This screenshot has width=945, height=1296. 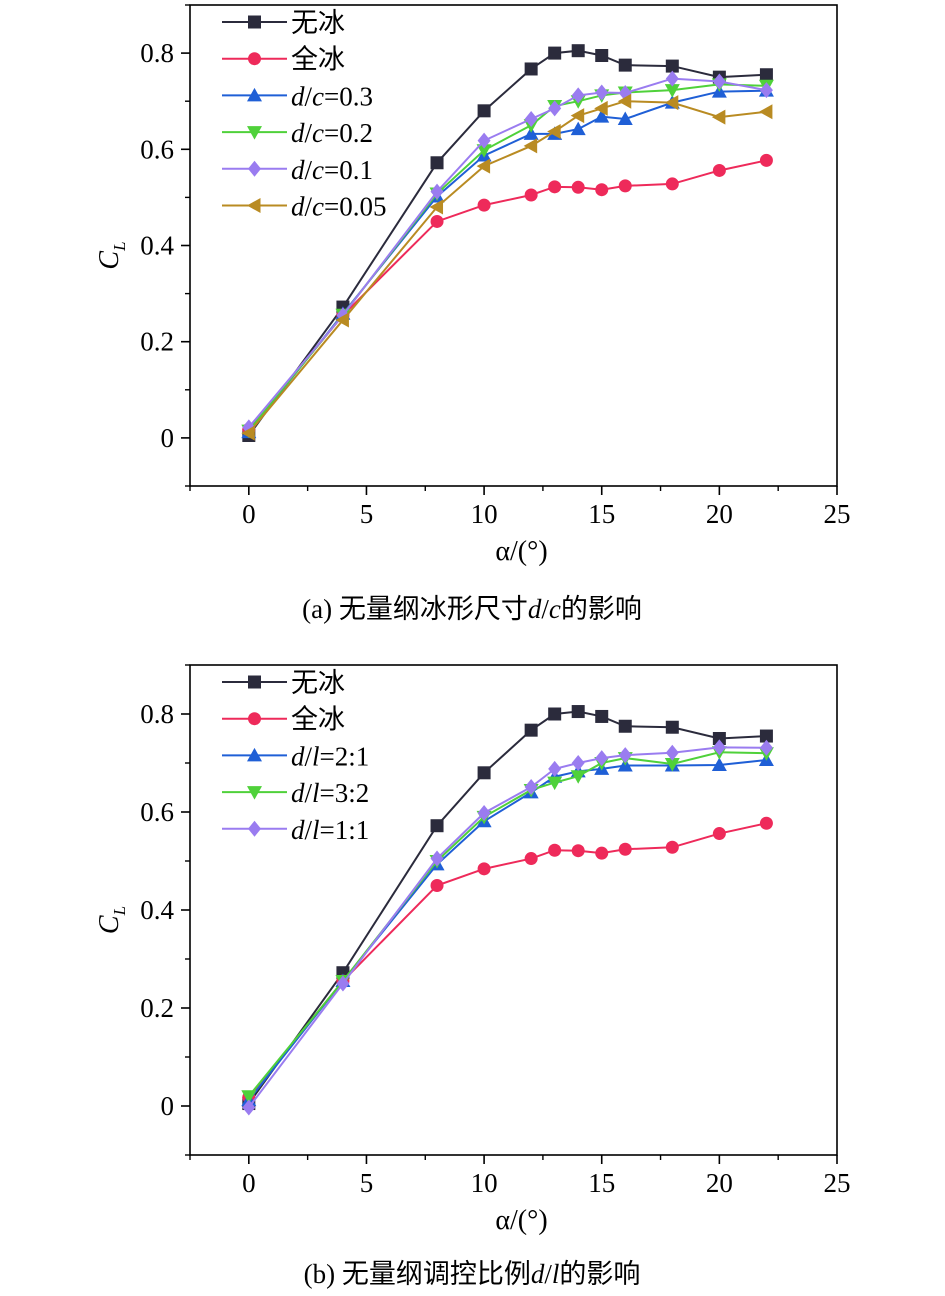 What do you see at coordinates (332, 96) in the screenshot?
I see `legend-label: d/c=0.3` at bounding box center [332, 96].